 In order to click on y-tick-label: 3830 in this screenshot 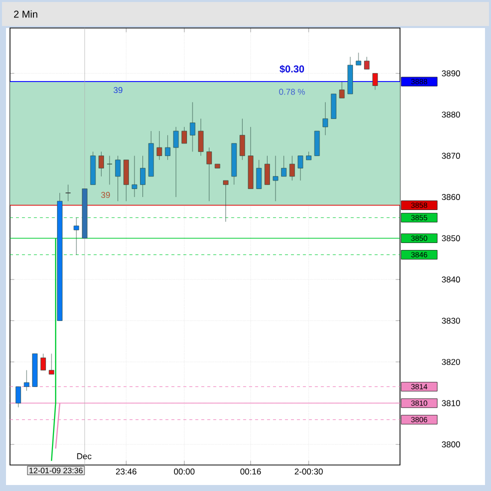, I will do `click(451, 321)`.